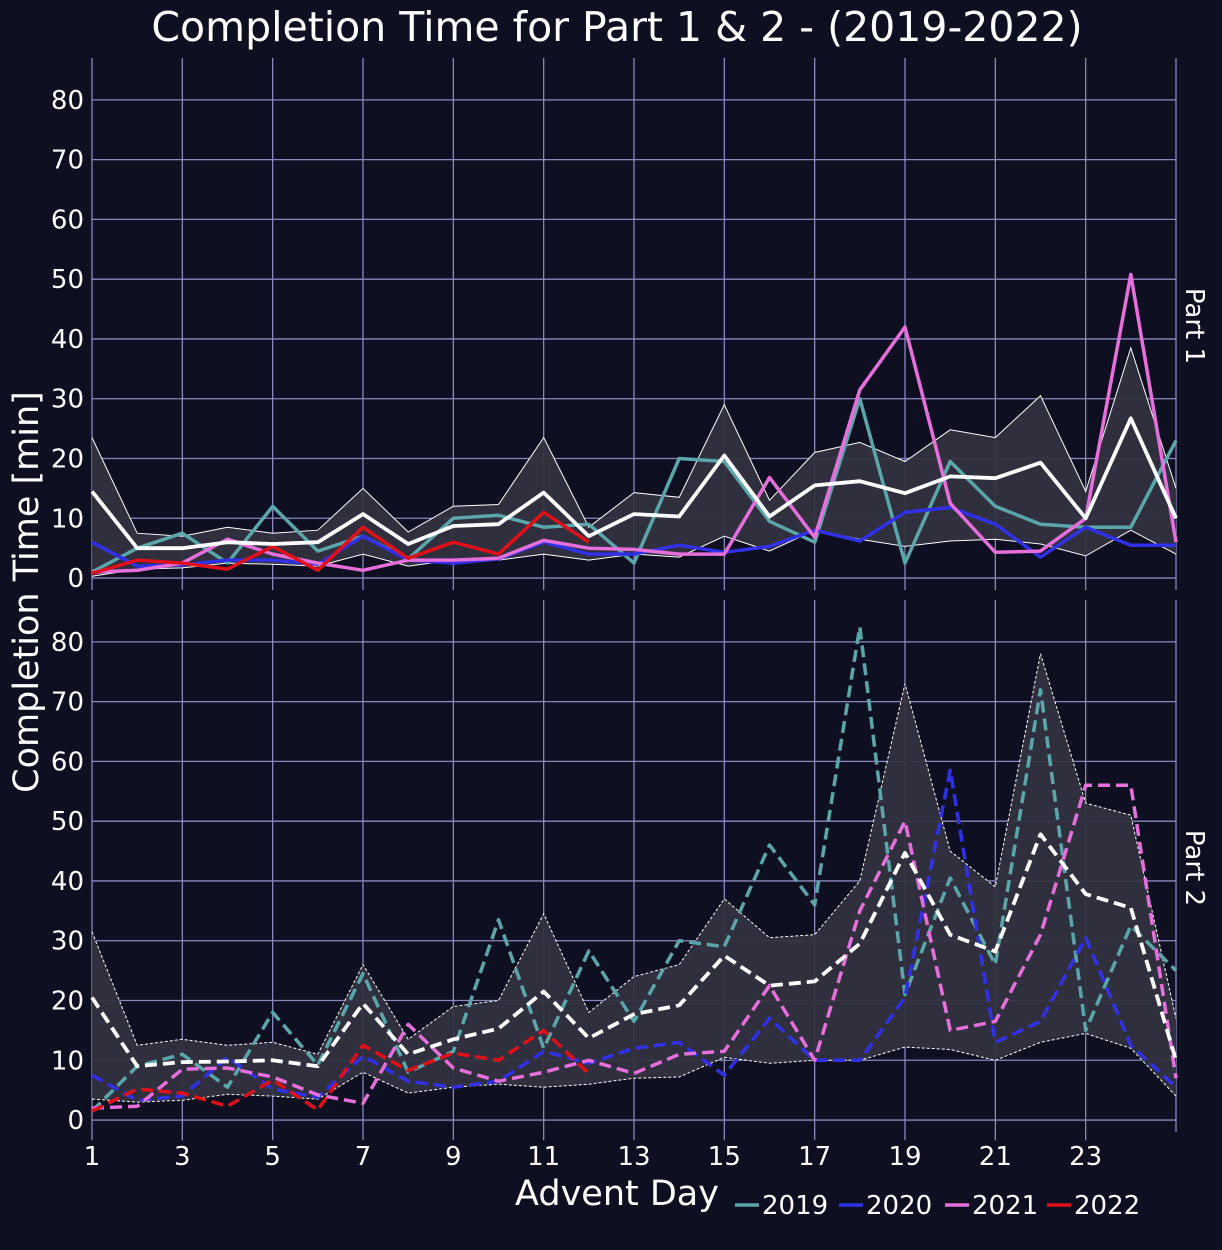 The height and width of the screenshot is (1250, 1222). I want to click on x-tick-label: 5, so click(272, 1157).